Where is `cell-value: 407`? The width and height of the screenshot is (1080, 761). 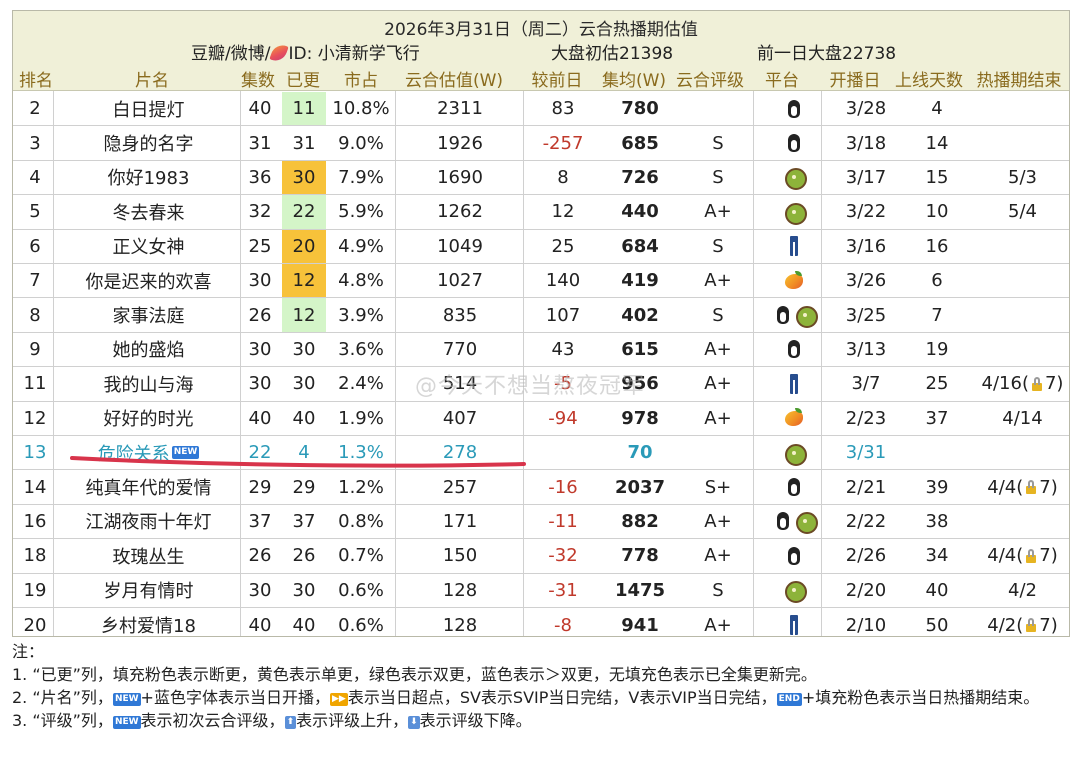
cell-value: 407 is located at coordinates (460, 418).